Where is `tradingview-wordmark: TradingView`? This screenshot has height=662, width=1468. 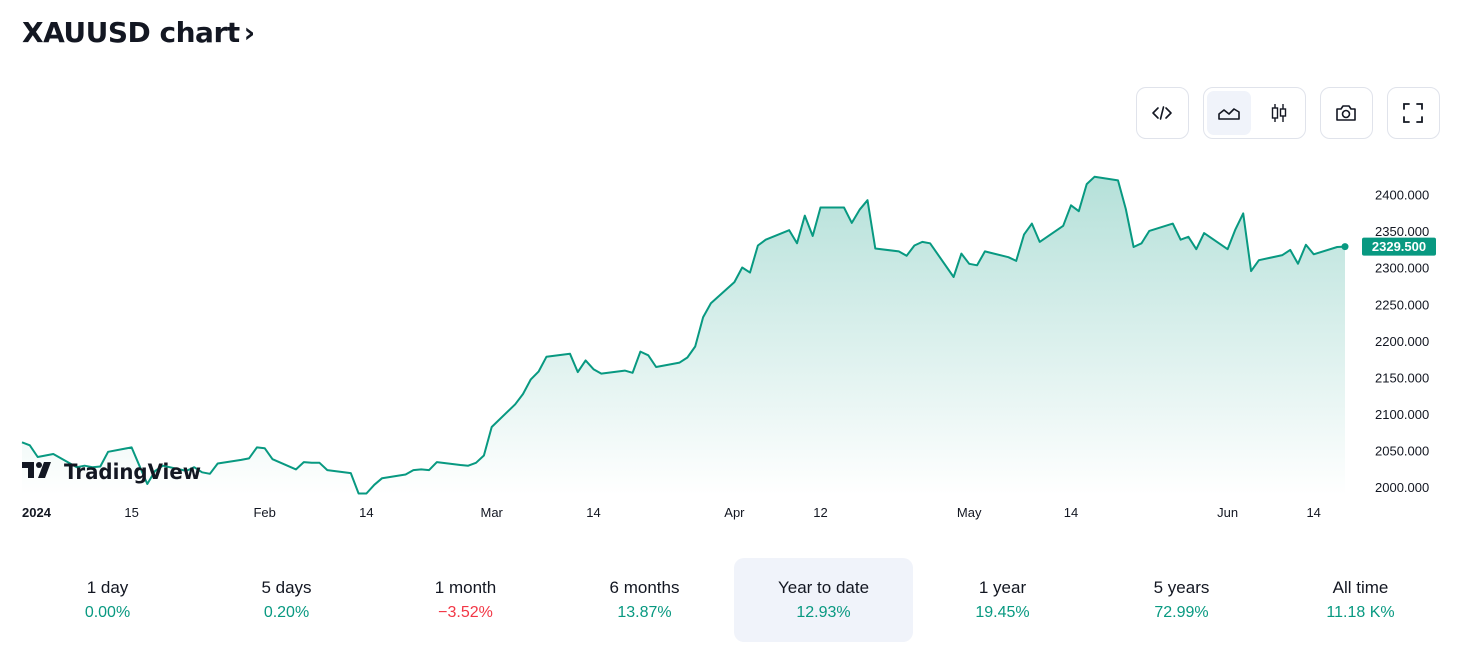 tradingview-wordmark: TradingView is located at coordinates (132, 472).